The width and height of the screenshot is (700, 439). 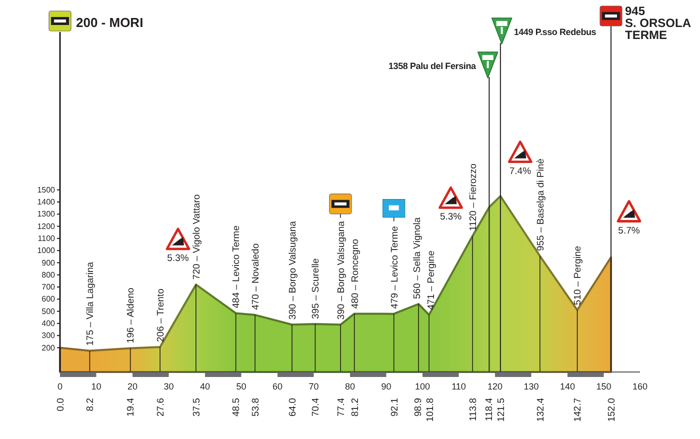 I want to click on annotation: 510 – Pergine, so click(x=578, y=276).